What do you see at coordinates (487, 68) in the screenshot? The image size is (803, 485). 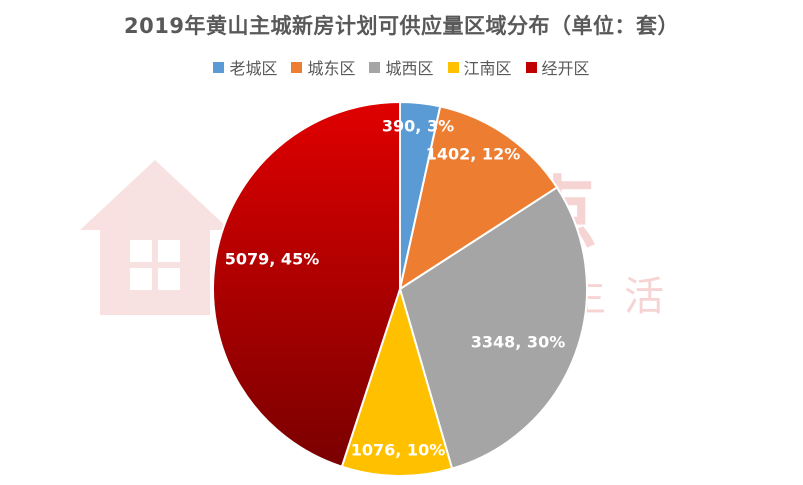 I see `legend-label-3: 江南区` at bounding box center [487, 68].